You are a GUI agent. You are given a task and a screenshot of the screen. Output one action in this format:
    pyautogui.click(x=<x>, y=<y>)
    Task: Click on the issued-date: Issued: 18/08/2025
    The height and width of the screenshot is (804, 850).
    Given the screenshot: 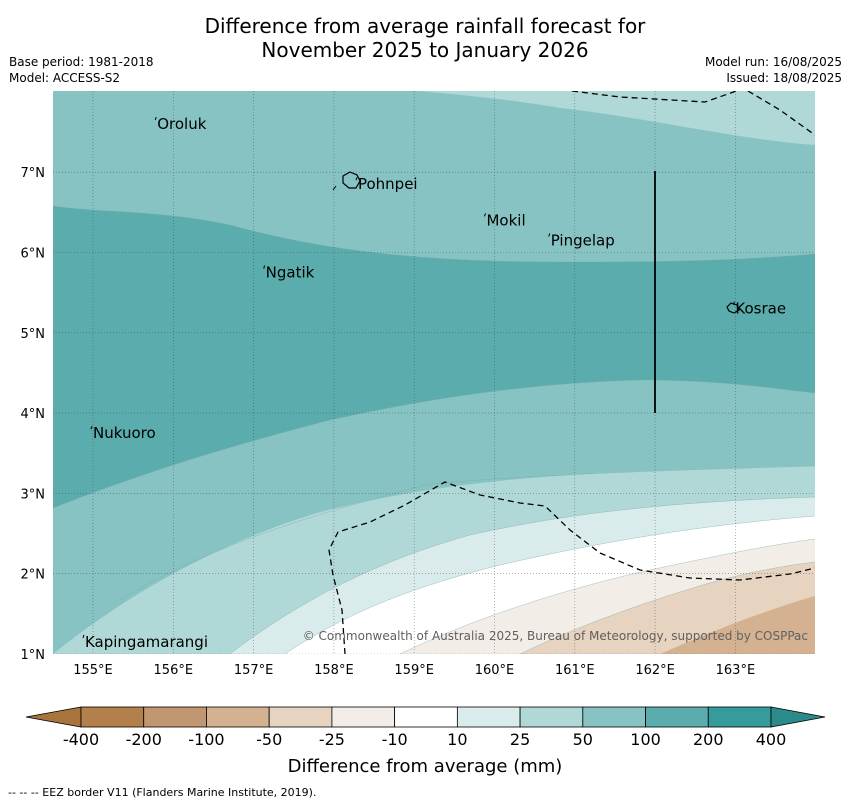 What is the action you would take?
    pyautogui.click(x=784, y=78)
    